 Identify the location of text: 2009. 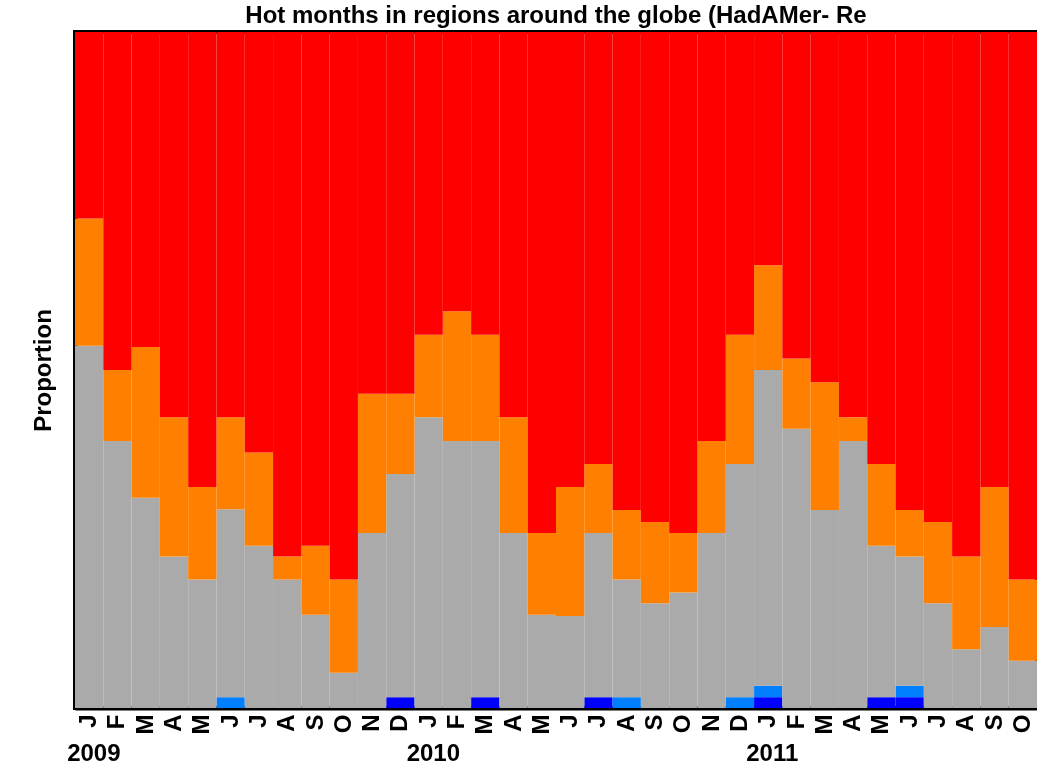
(94, 751).